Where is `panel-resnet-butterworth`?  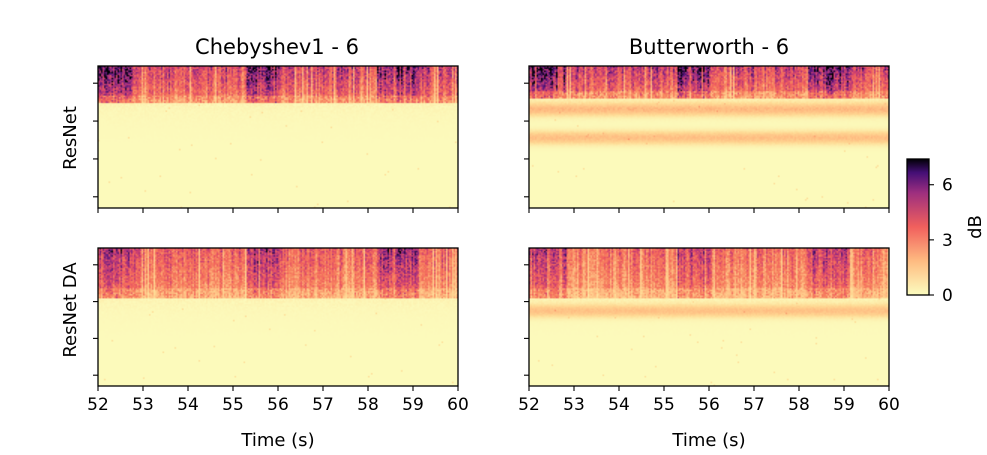 panel-resnet-butterworth is located at coordinates (707, 139).